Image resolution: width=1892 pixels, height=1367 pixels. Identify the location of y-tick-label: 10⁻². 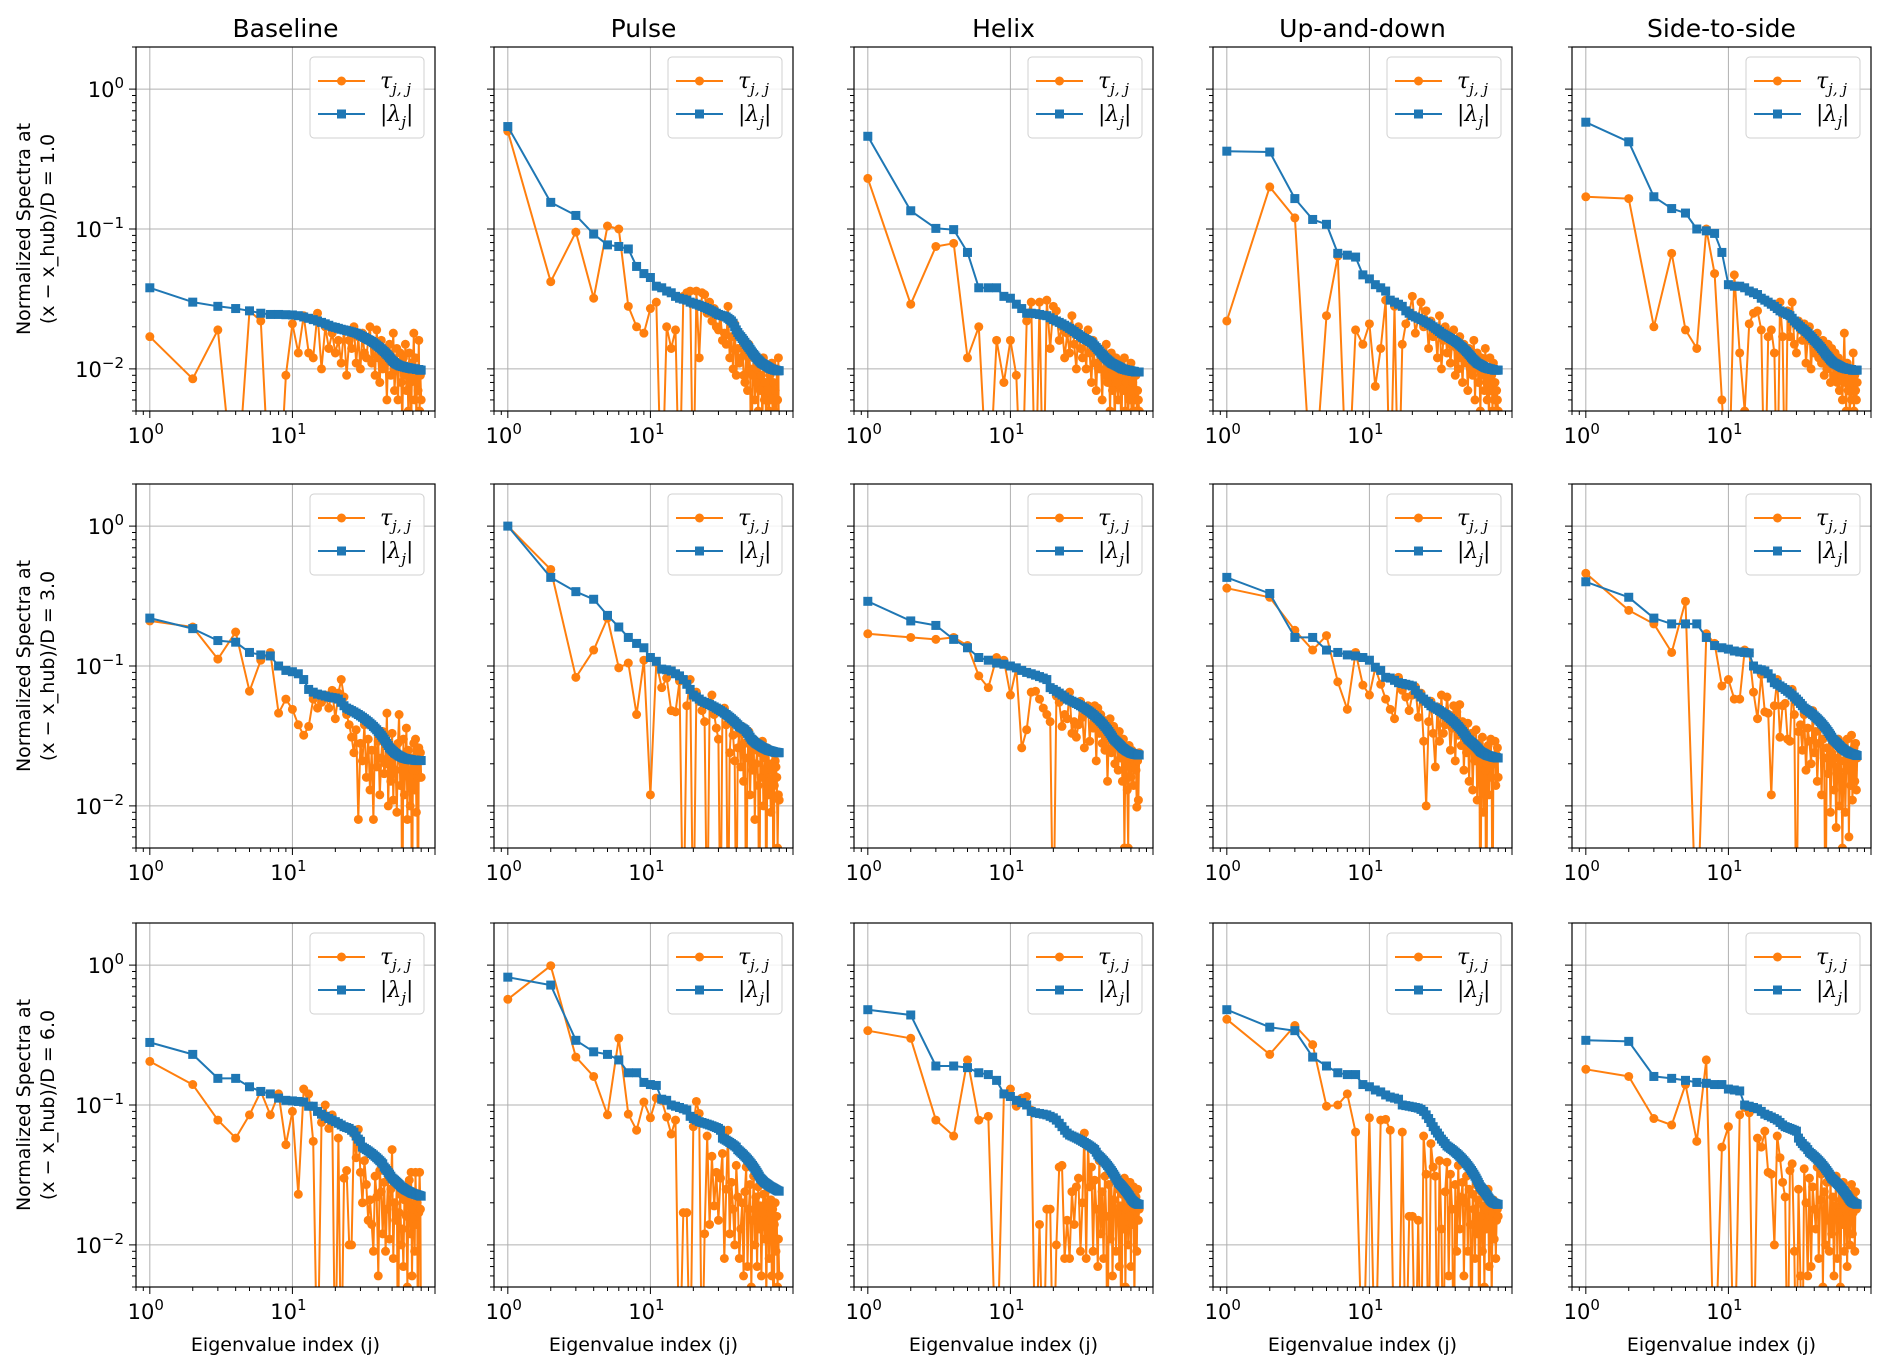
(99, 368).